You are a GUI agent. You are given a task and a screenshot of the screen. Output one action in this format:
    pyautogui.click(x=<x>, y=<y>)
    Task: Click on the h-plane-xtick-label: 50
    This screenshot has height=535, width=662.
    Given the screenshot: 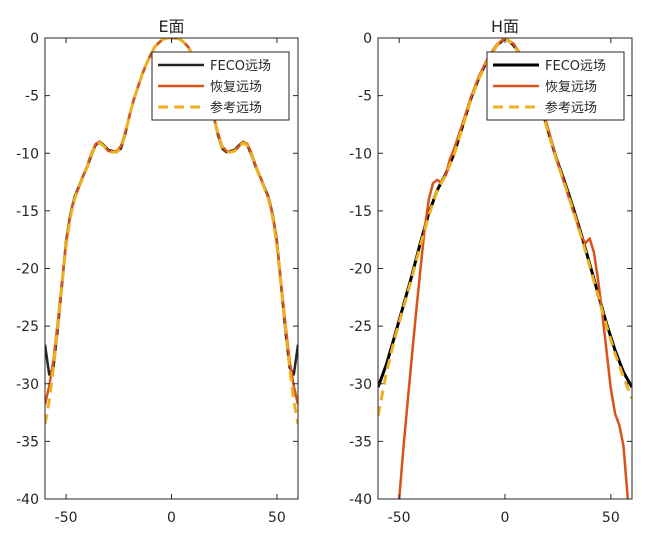 What is the action you would take?
    pyautogui.click(x=611, y=518)
    